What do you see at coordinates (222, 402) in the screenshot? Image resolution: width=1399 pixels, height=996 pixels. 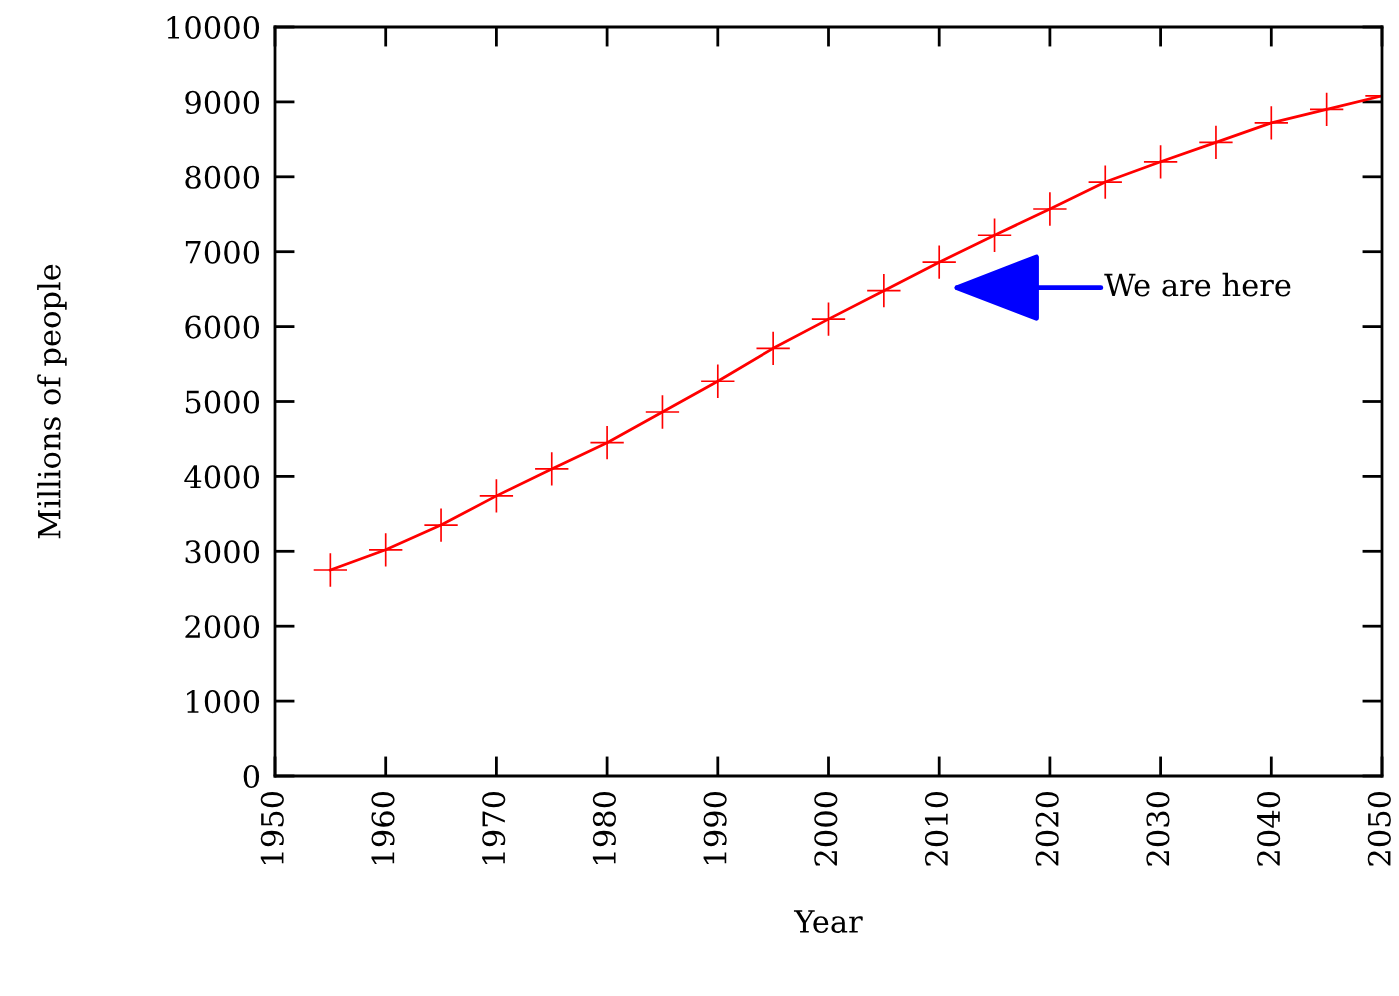 I see `y-tick-label: 5000` at bounding box center [222, 402].